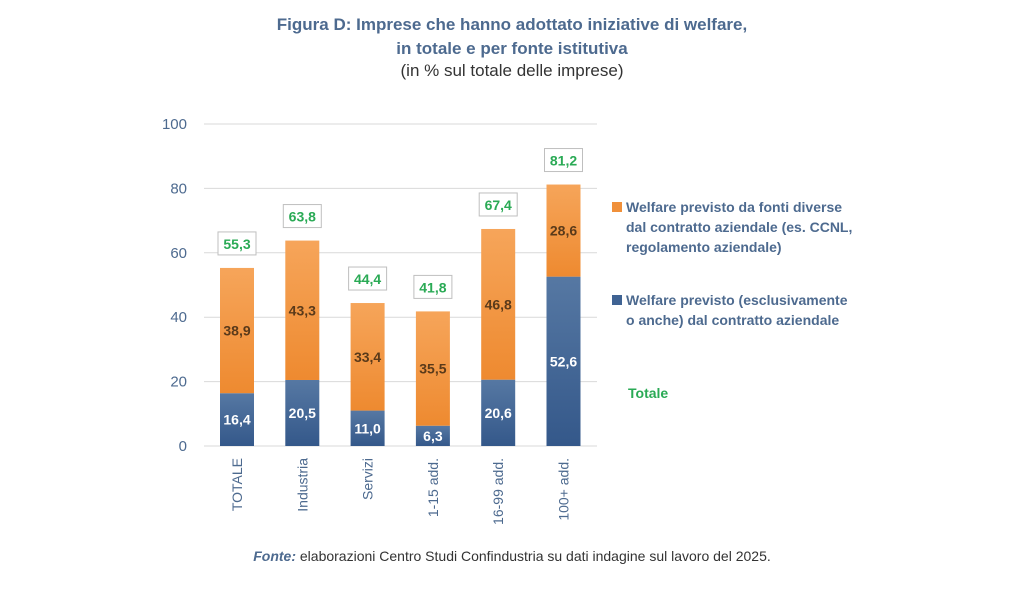 This screenshot has width=1024, height=599. What do you see at coordinates (178, 382) in the screenshot?
I see `y-tick-label: 20` at bounding box center [178, 382].